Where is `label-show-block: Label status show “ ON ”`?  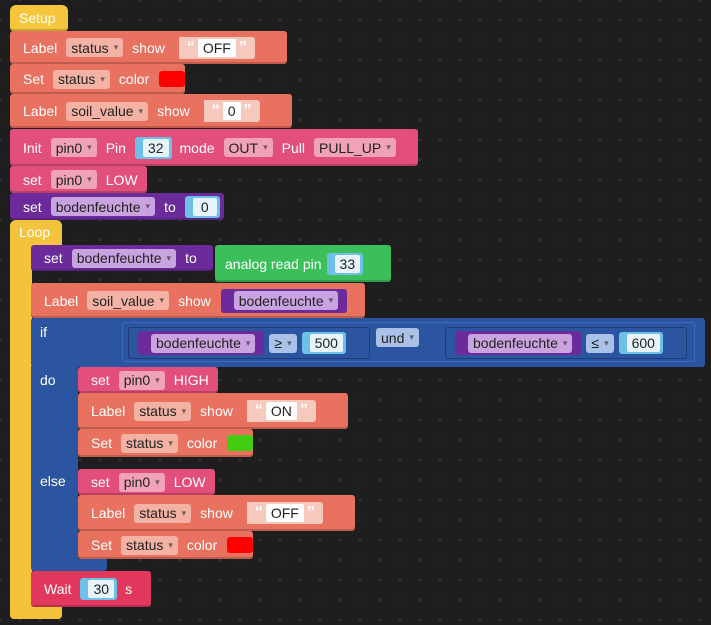 label-show-block: Label status show “ ON ” is located at coordinates (213, 411).